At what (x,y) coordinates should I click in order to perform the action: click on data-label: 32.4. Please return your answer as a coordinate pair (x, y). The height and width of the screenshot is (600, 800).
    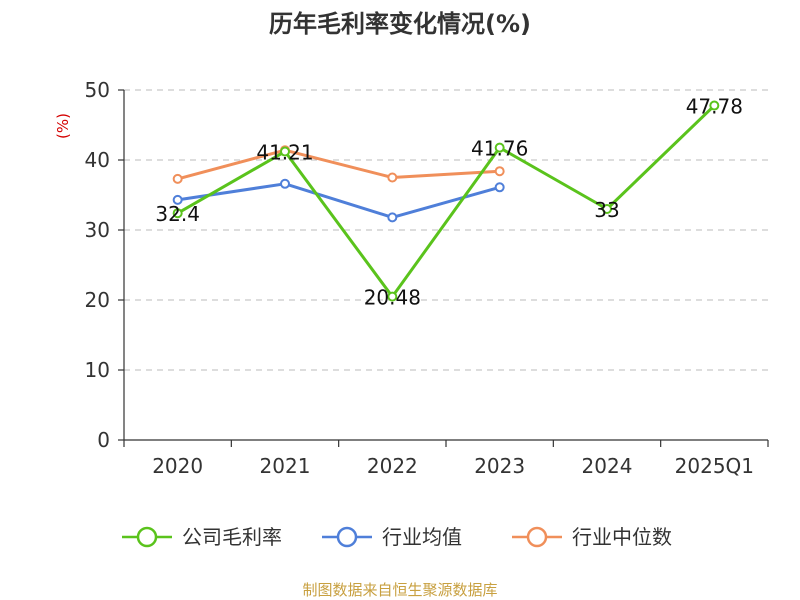
    Looking at the image, I should click on (177, 214).